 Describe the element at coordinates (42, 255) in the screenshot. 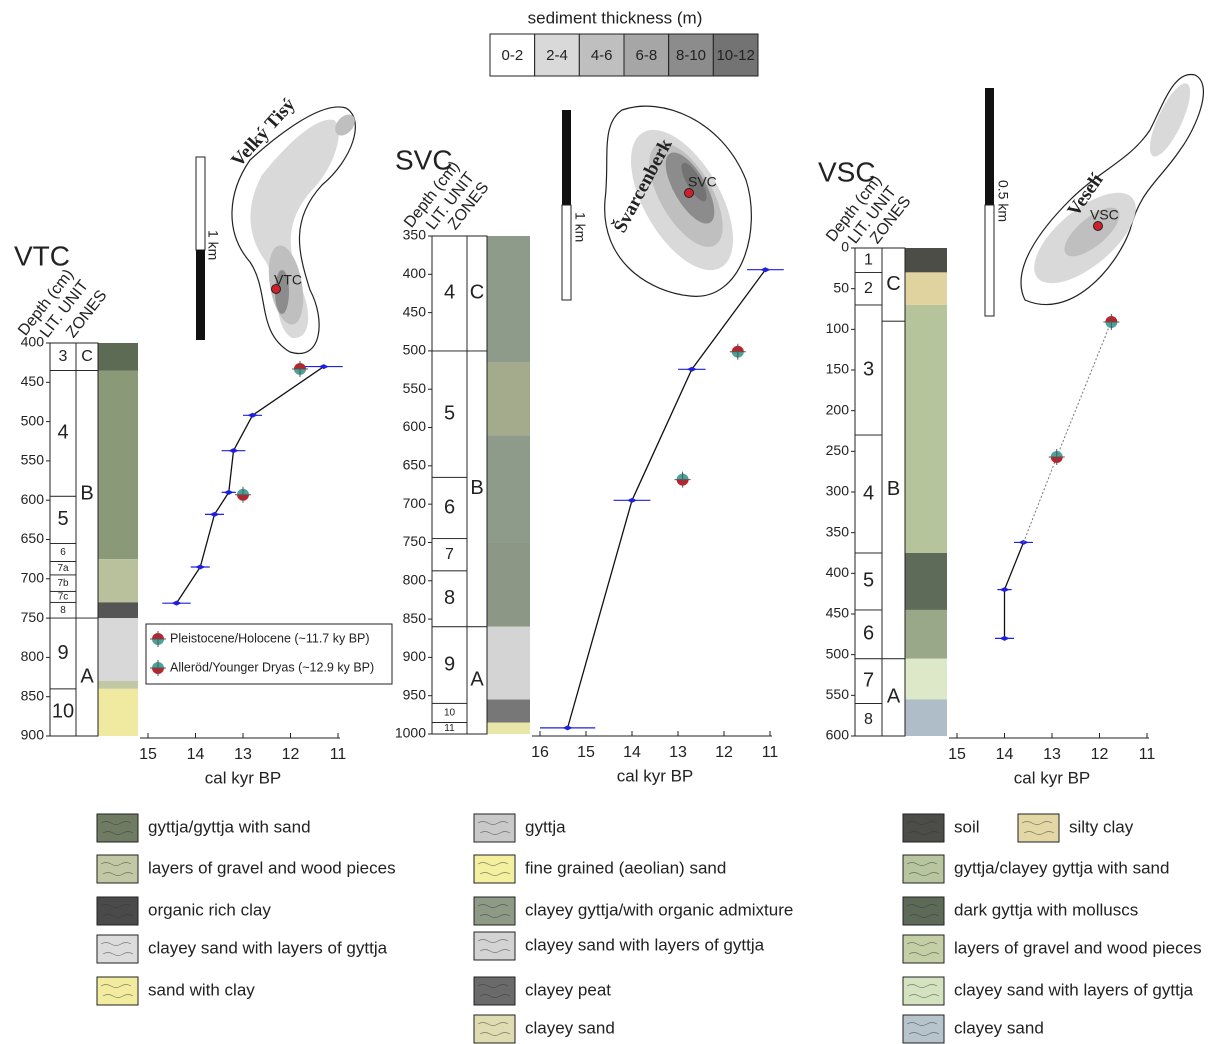

I see `panel-title: VTC` at that location.